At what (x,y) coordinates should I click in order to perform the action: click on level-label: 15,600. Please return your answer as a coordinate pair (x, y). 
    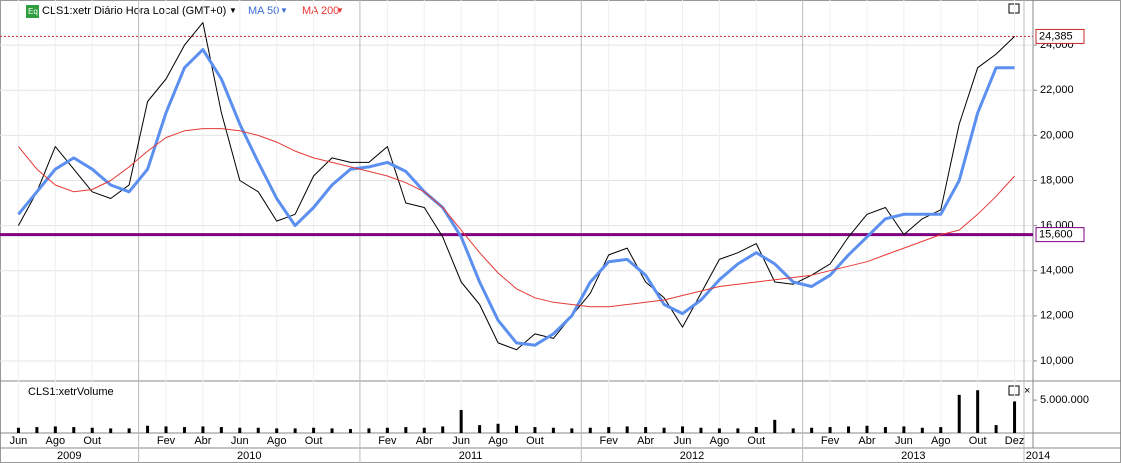
    Looking at the image, I should click on (1056, 235).